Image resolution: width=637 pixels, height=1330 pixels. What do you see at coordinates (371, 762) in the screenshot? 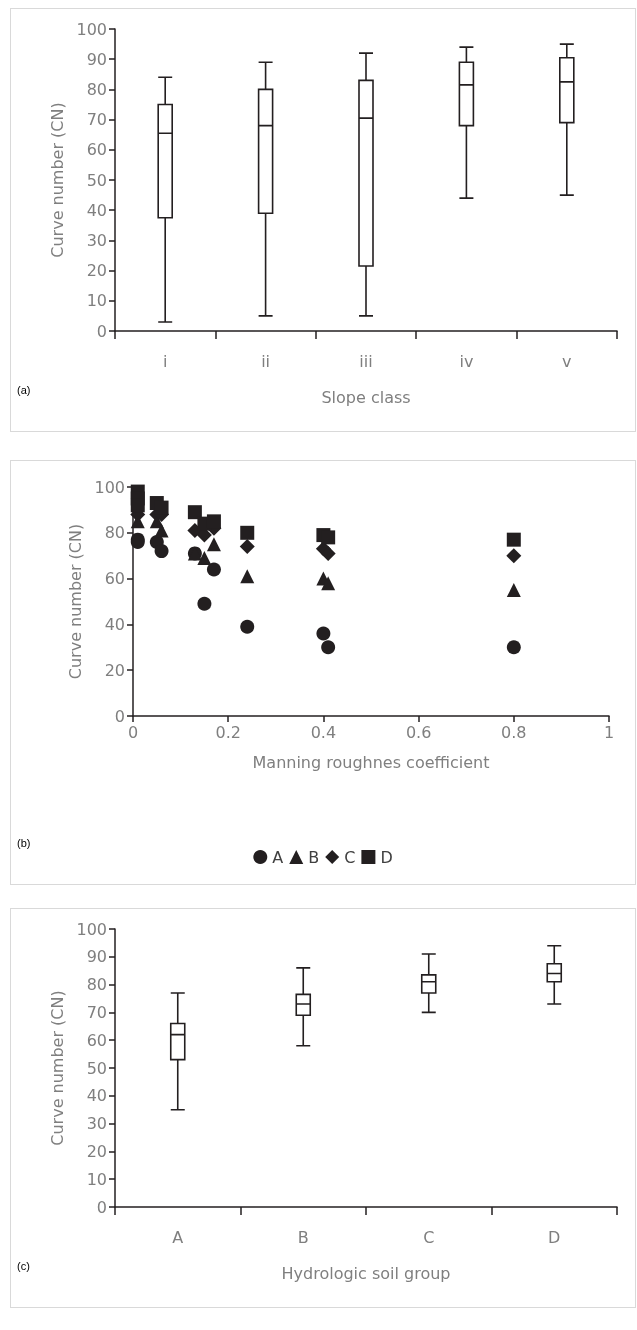
I see `x-axis-title: Manning roughnes coefficient` at bounding box center [371, 762].